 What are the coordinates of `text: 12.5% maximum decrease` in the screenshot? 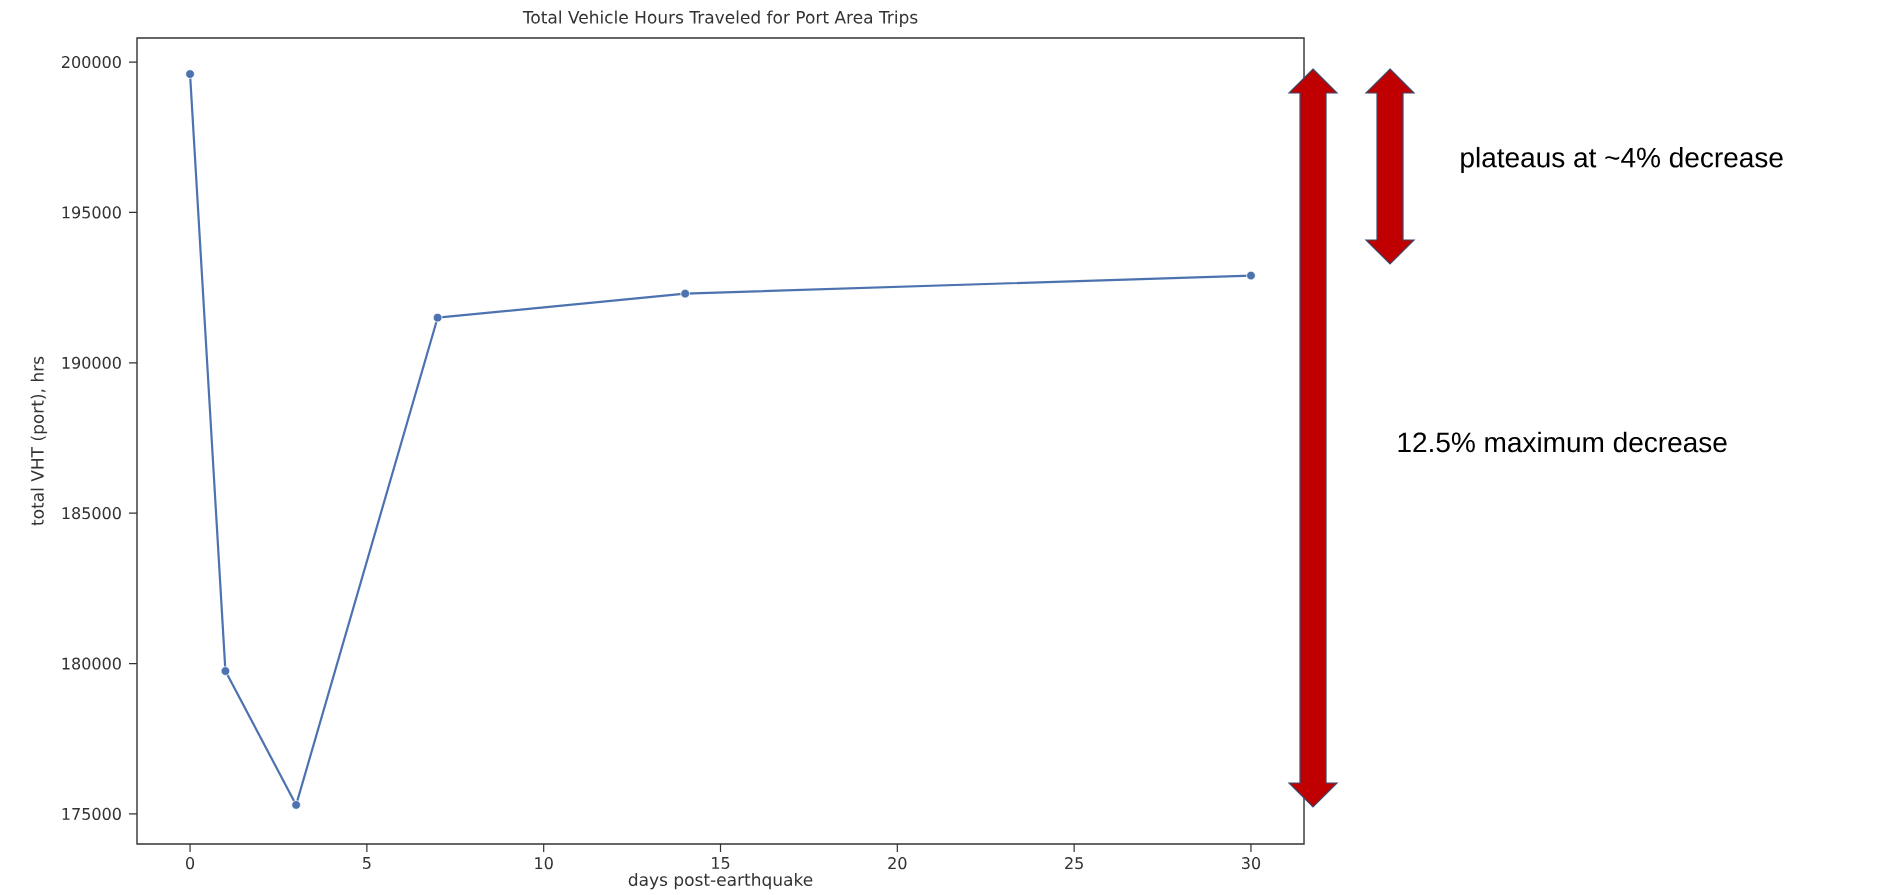 It's located at (1562, 442).